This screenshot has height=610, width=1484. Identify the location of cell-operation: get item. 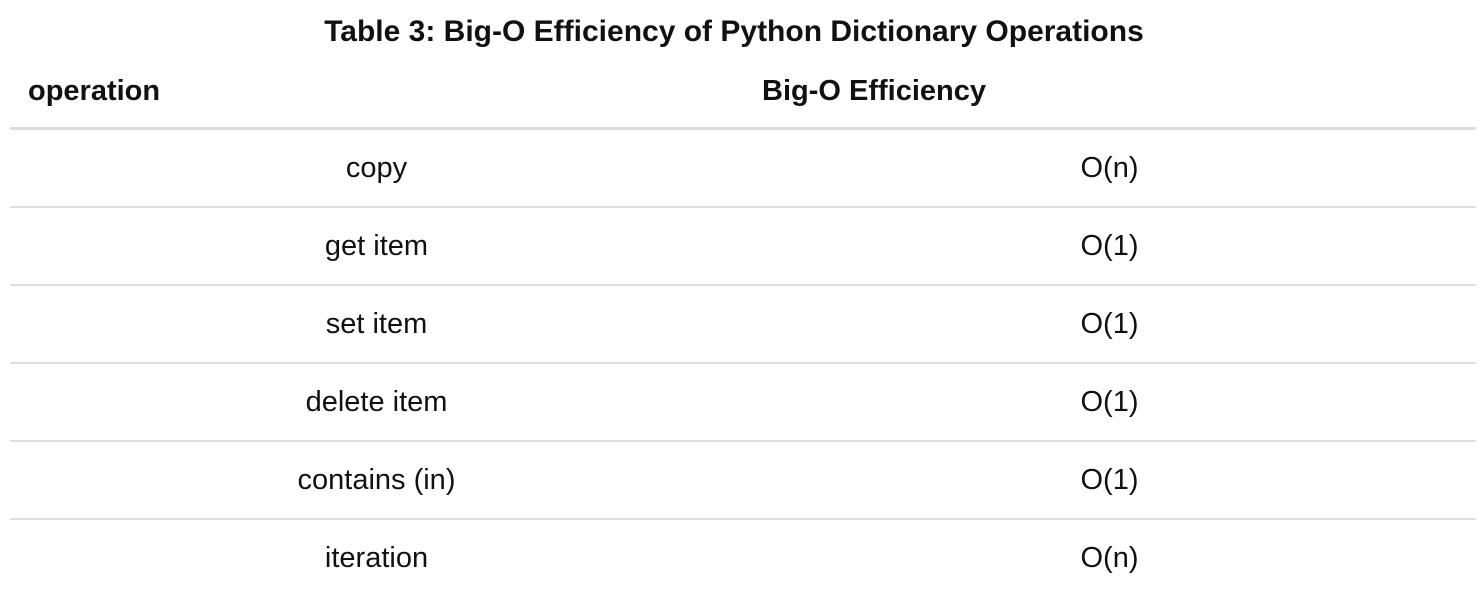
(376, 246).